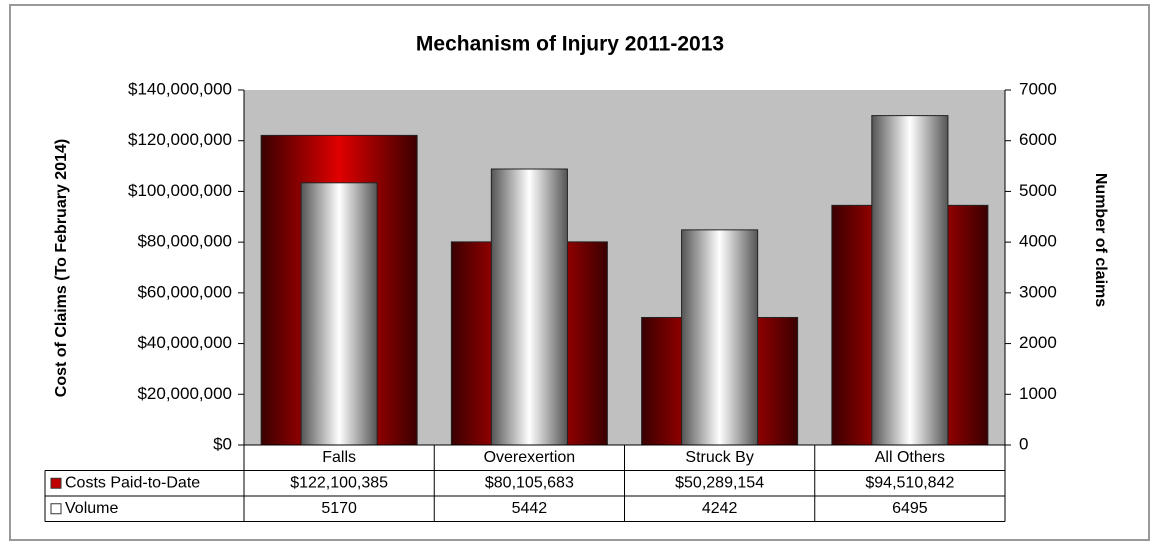  I want to click on y-tick-label: $120,000,000, so click(180, 139).